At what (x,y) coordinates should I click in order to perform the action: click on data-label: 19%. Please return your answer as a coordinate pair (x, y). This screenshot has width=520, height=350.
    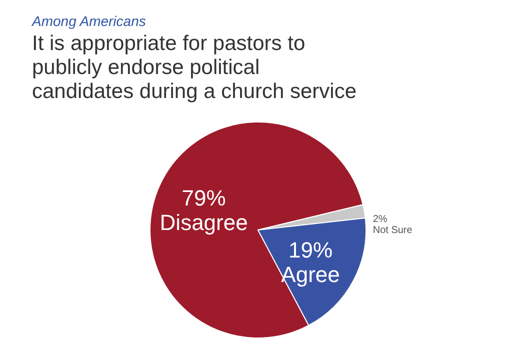
    Looking at the image, I should click on (310, 250).